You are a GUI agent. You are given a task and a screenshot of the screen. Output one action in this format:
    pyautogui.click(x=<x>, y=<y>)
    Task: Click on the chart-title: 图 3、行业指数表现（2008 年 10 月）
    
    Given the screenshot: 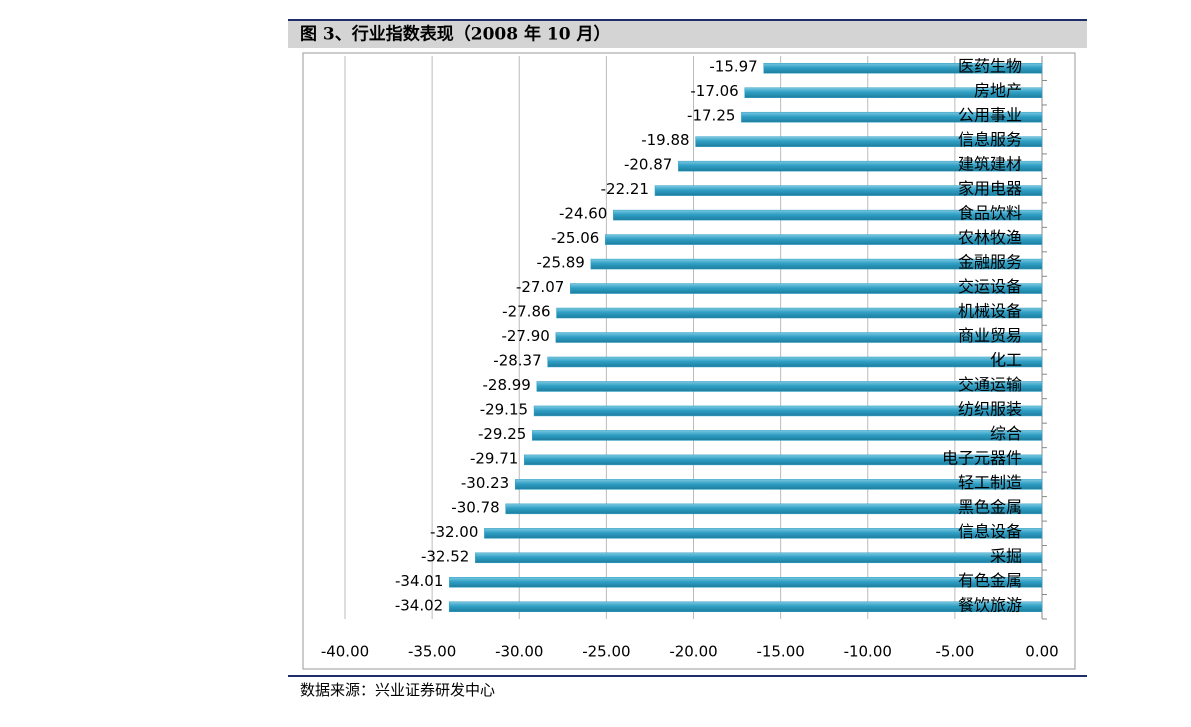 What is the action you would take?
    pyautogui.click(x=455, y=34)
    